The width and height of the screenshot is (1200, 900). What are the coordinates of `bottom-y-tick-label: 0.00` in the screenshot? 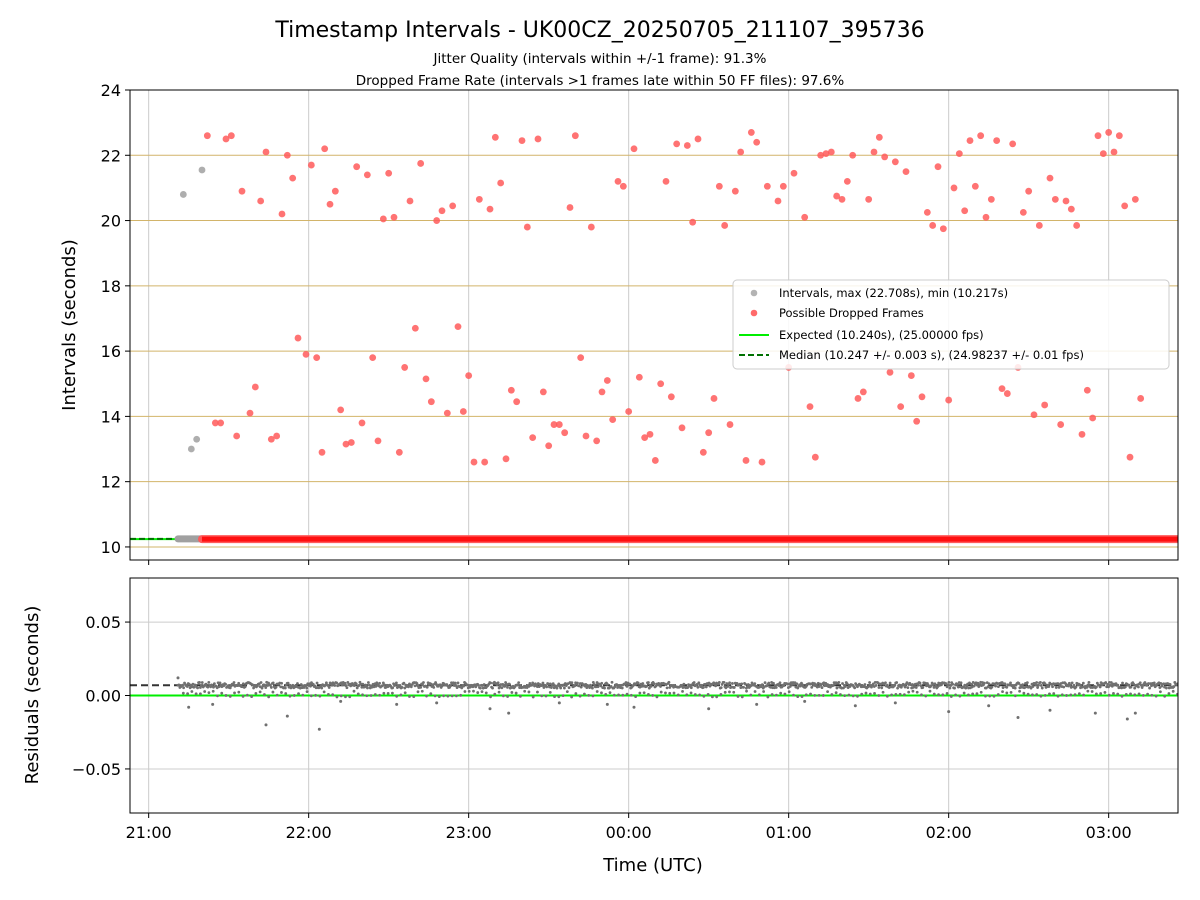 It's located at (103, 696).